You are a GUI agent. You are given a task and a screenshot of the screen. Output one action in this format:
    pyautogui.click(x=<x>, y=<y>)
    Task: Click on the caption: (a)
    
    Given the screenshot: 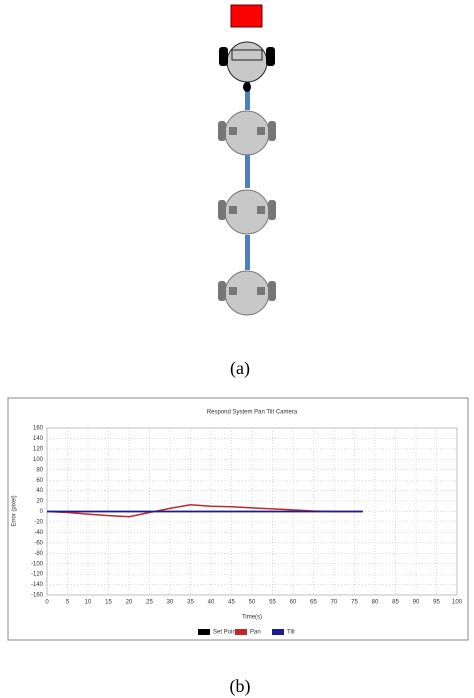 What is the action you would take?
    pyautogui.click(x=240, y=368)
    